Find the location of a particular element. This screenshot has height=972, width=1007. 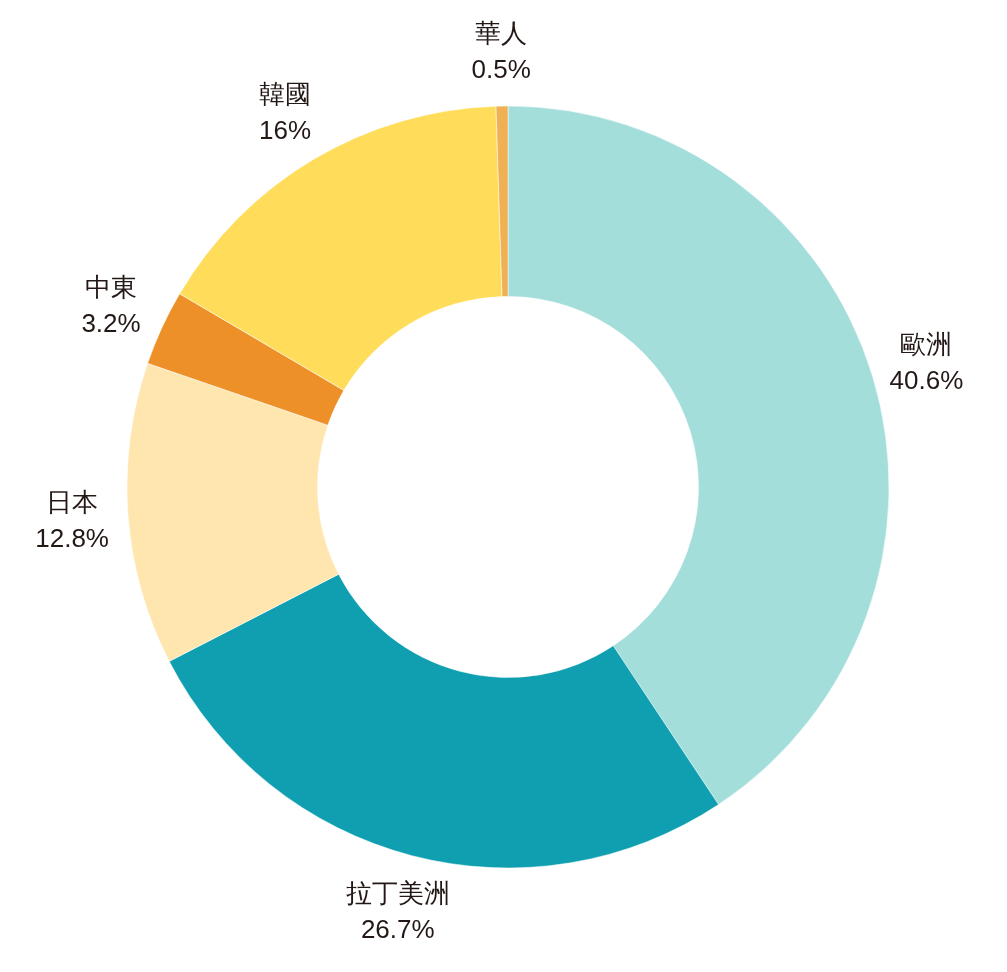

slice-label: 韓國 is located at coordinates (285, 94).